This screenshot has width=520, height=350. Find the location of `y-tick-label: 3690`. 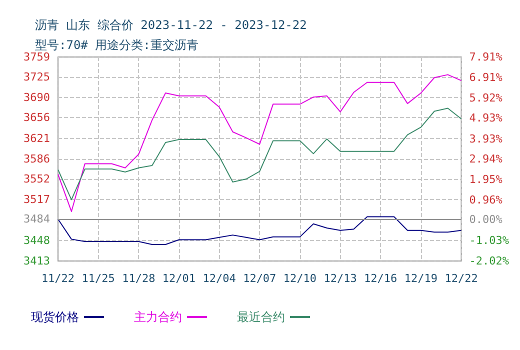

y-tick-label: 3690 is located at coordinates (37, 97).